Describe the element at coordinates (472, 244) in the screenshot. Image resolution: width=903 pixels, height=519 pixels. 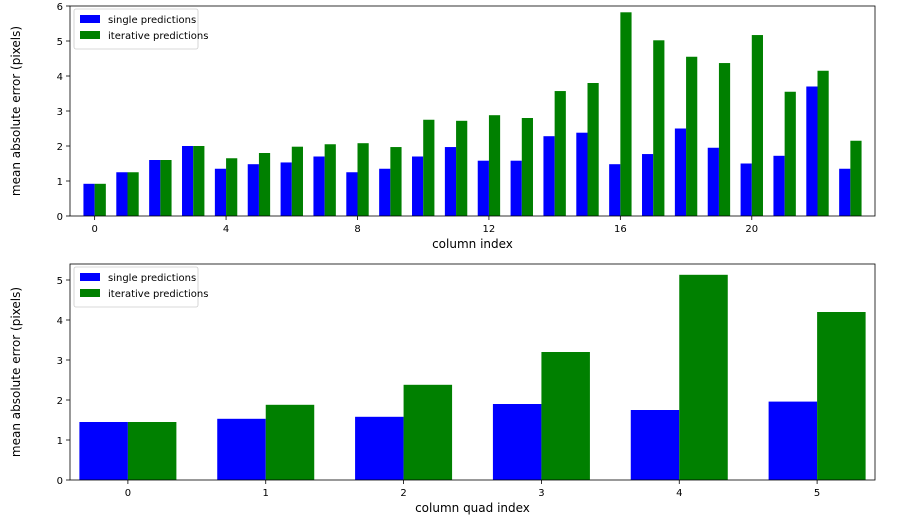
I see `x-axis-label: column index` at that location.